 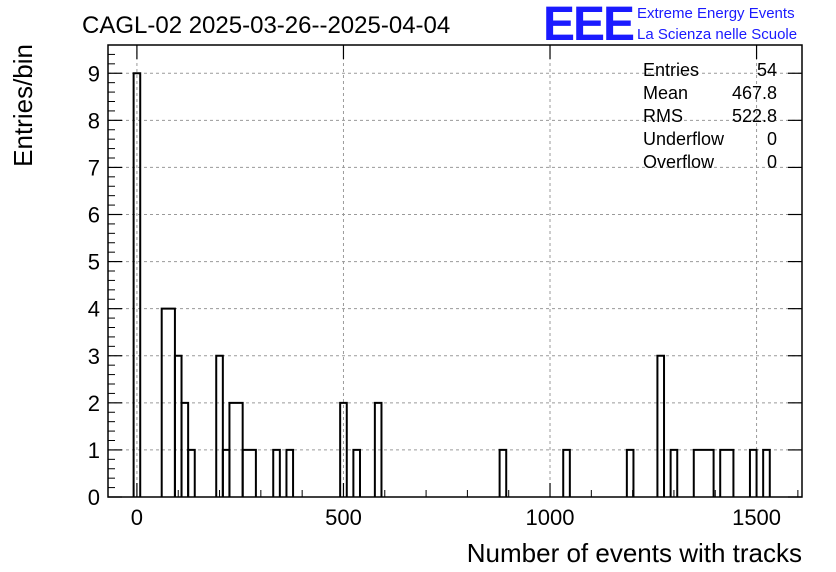 I want to click on x-tick-label: 1000, so click(x=550, y=517).